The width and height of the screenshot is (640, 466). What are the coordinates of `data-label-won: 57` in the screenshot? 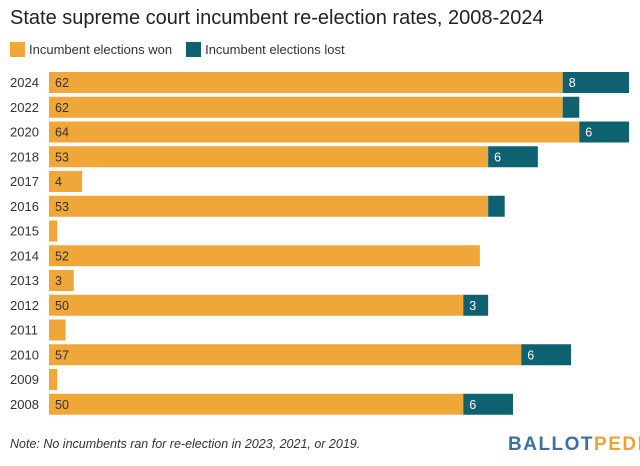 It's located at (62, 355).